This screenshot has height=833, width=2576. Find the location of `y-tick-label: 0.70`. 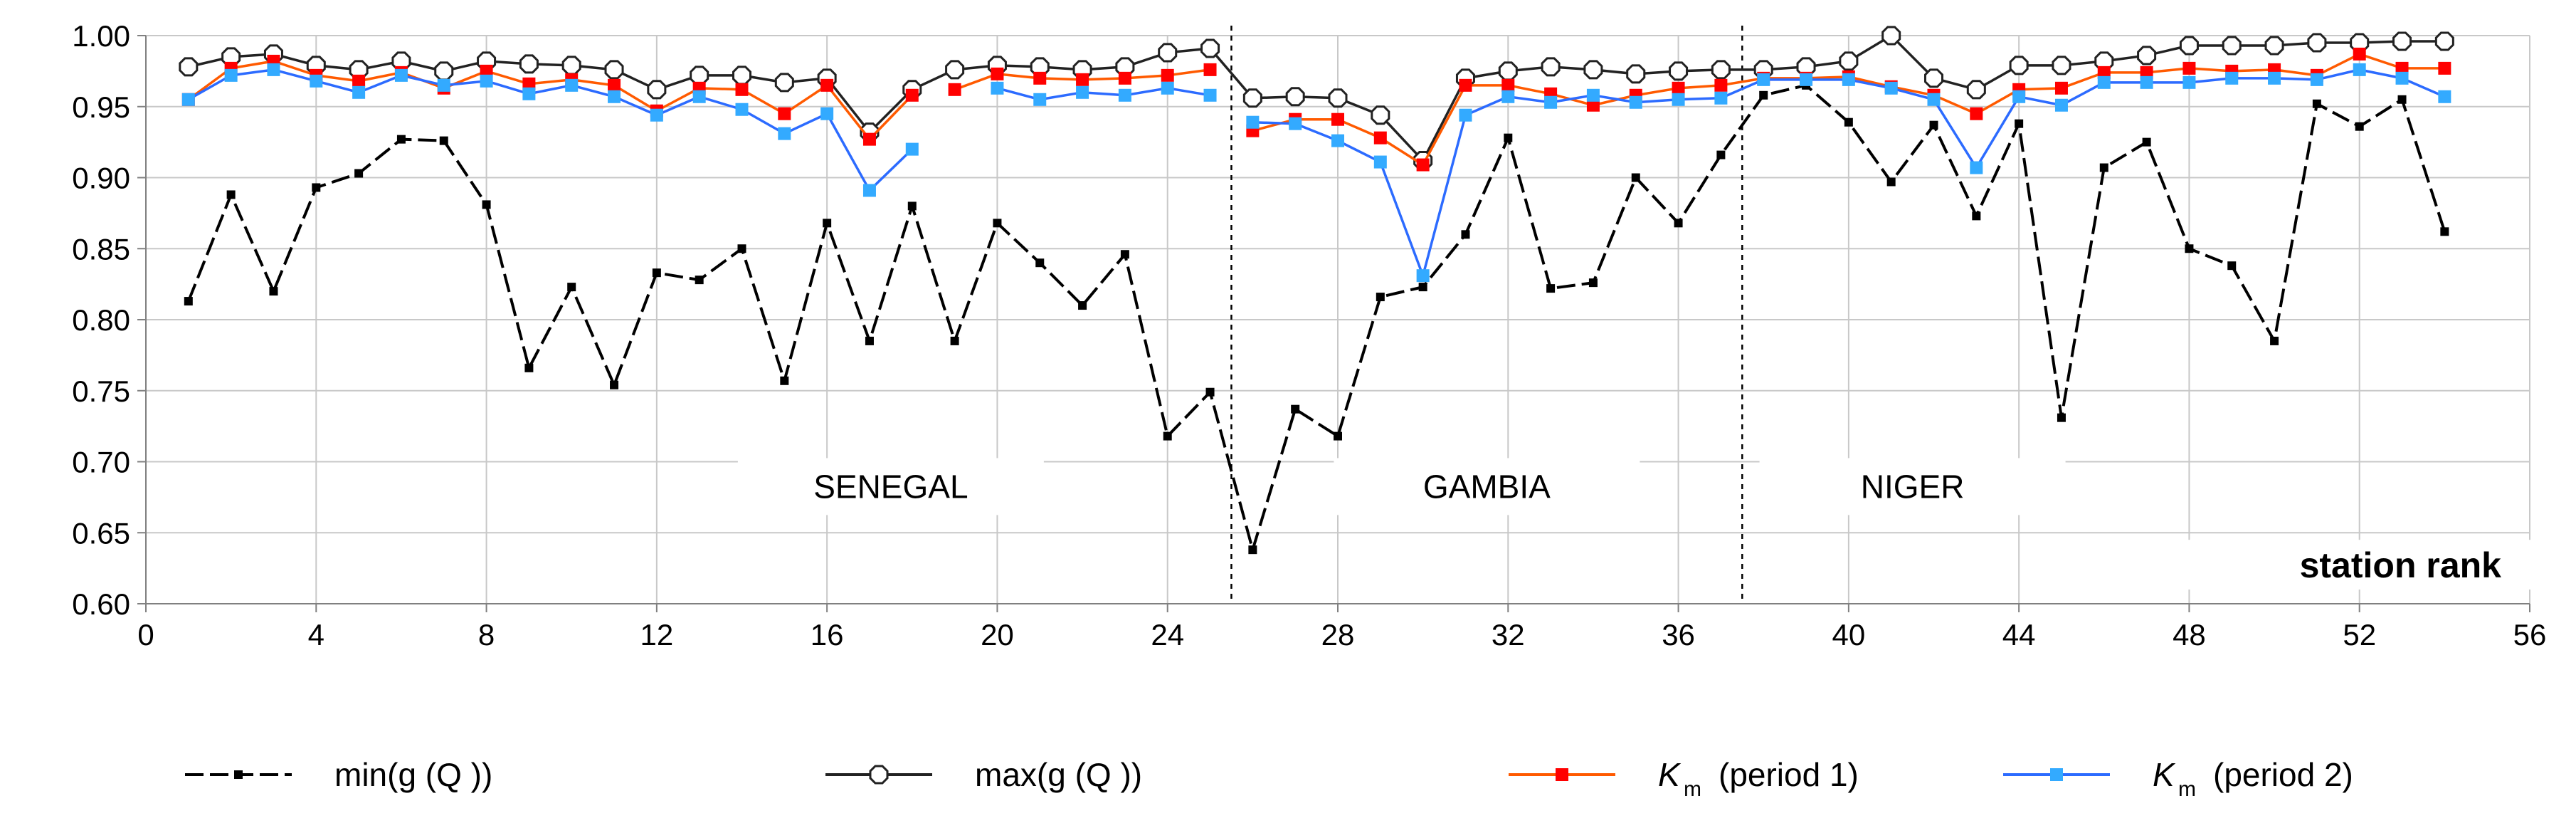

y-tick-label: 0.70 is located at coordinates (101, 462).